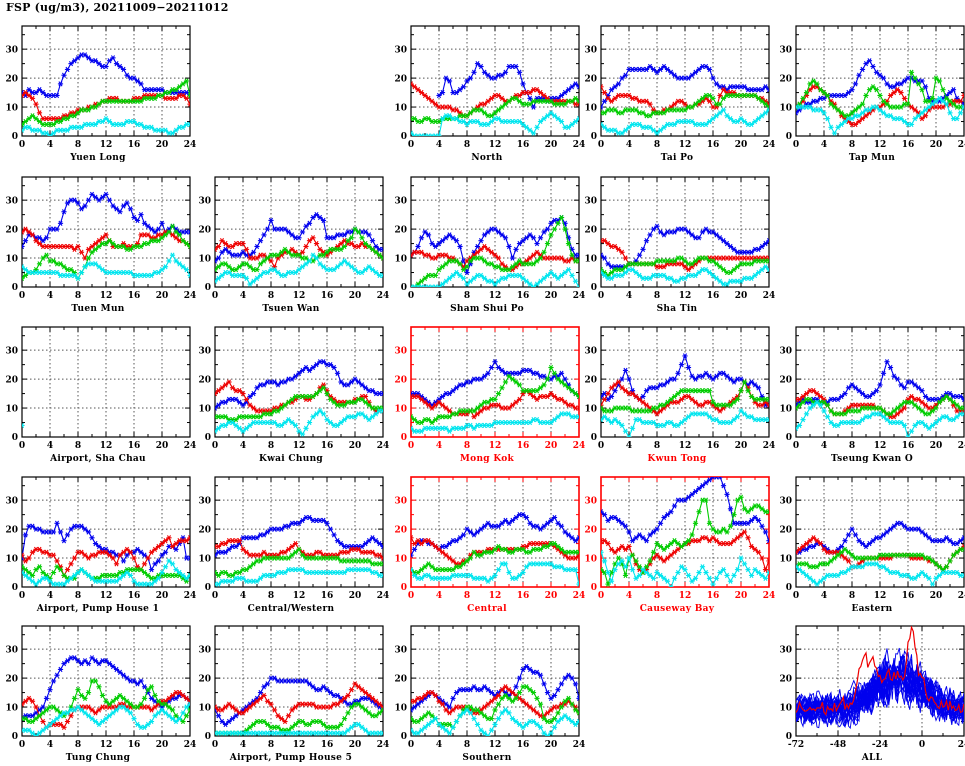  I want to click on panel-title-tai-po: Tai Po, so click(677, 158).